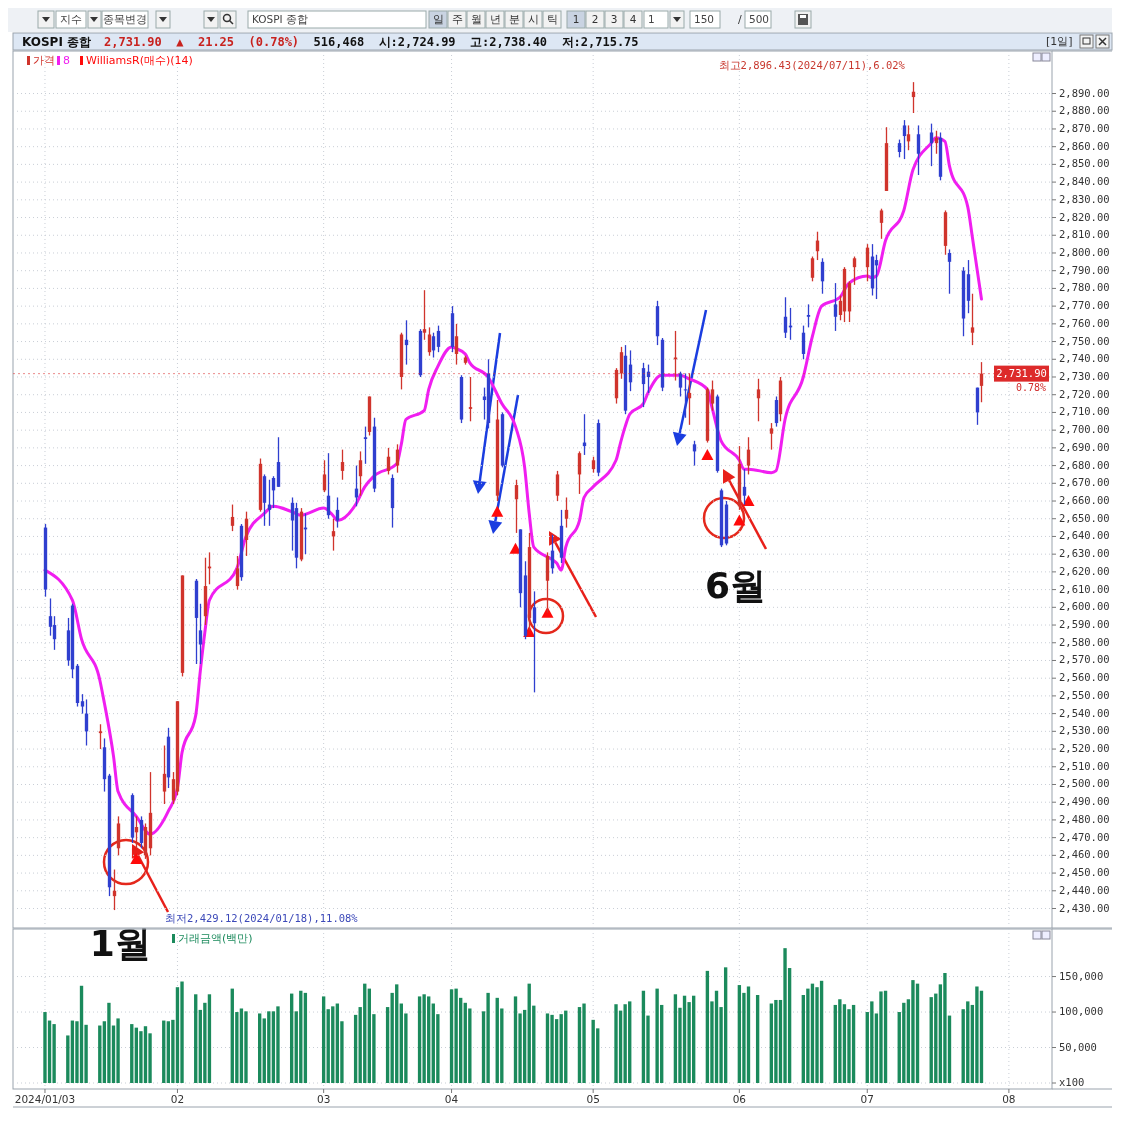 The image size is (1148, 1125). Describe the element at coordinates (44, 60) in the screenshot. I see `legend-label: 가격` at that location.